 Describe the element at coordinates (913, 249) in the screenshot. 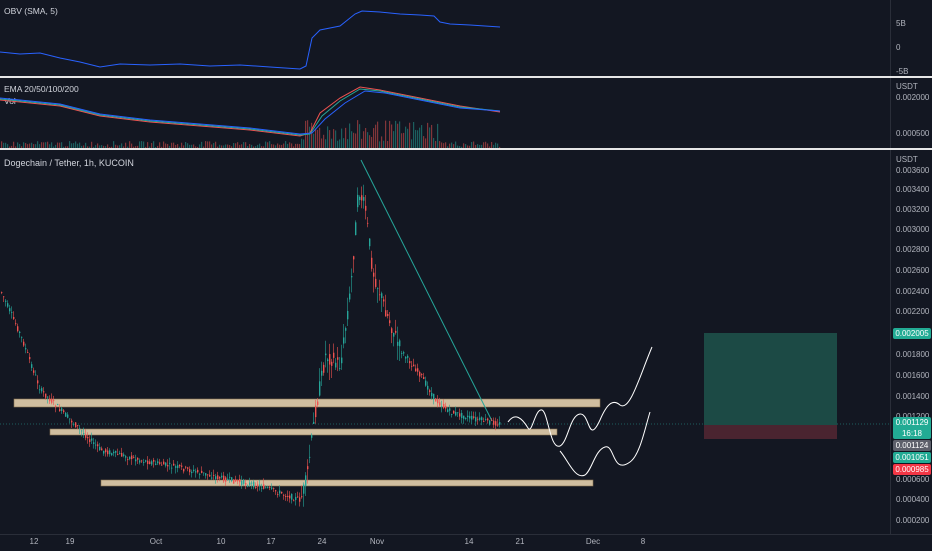

I see `price-axis-label: 0.002800` at that location.